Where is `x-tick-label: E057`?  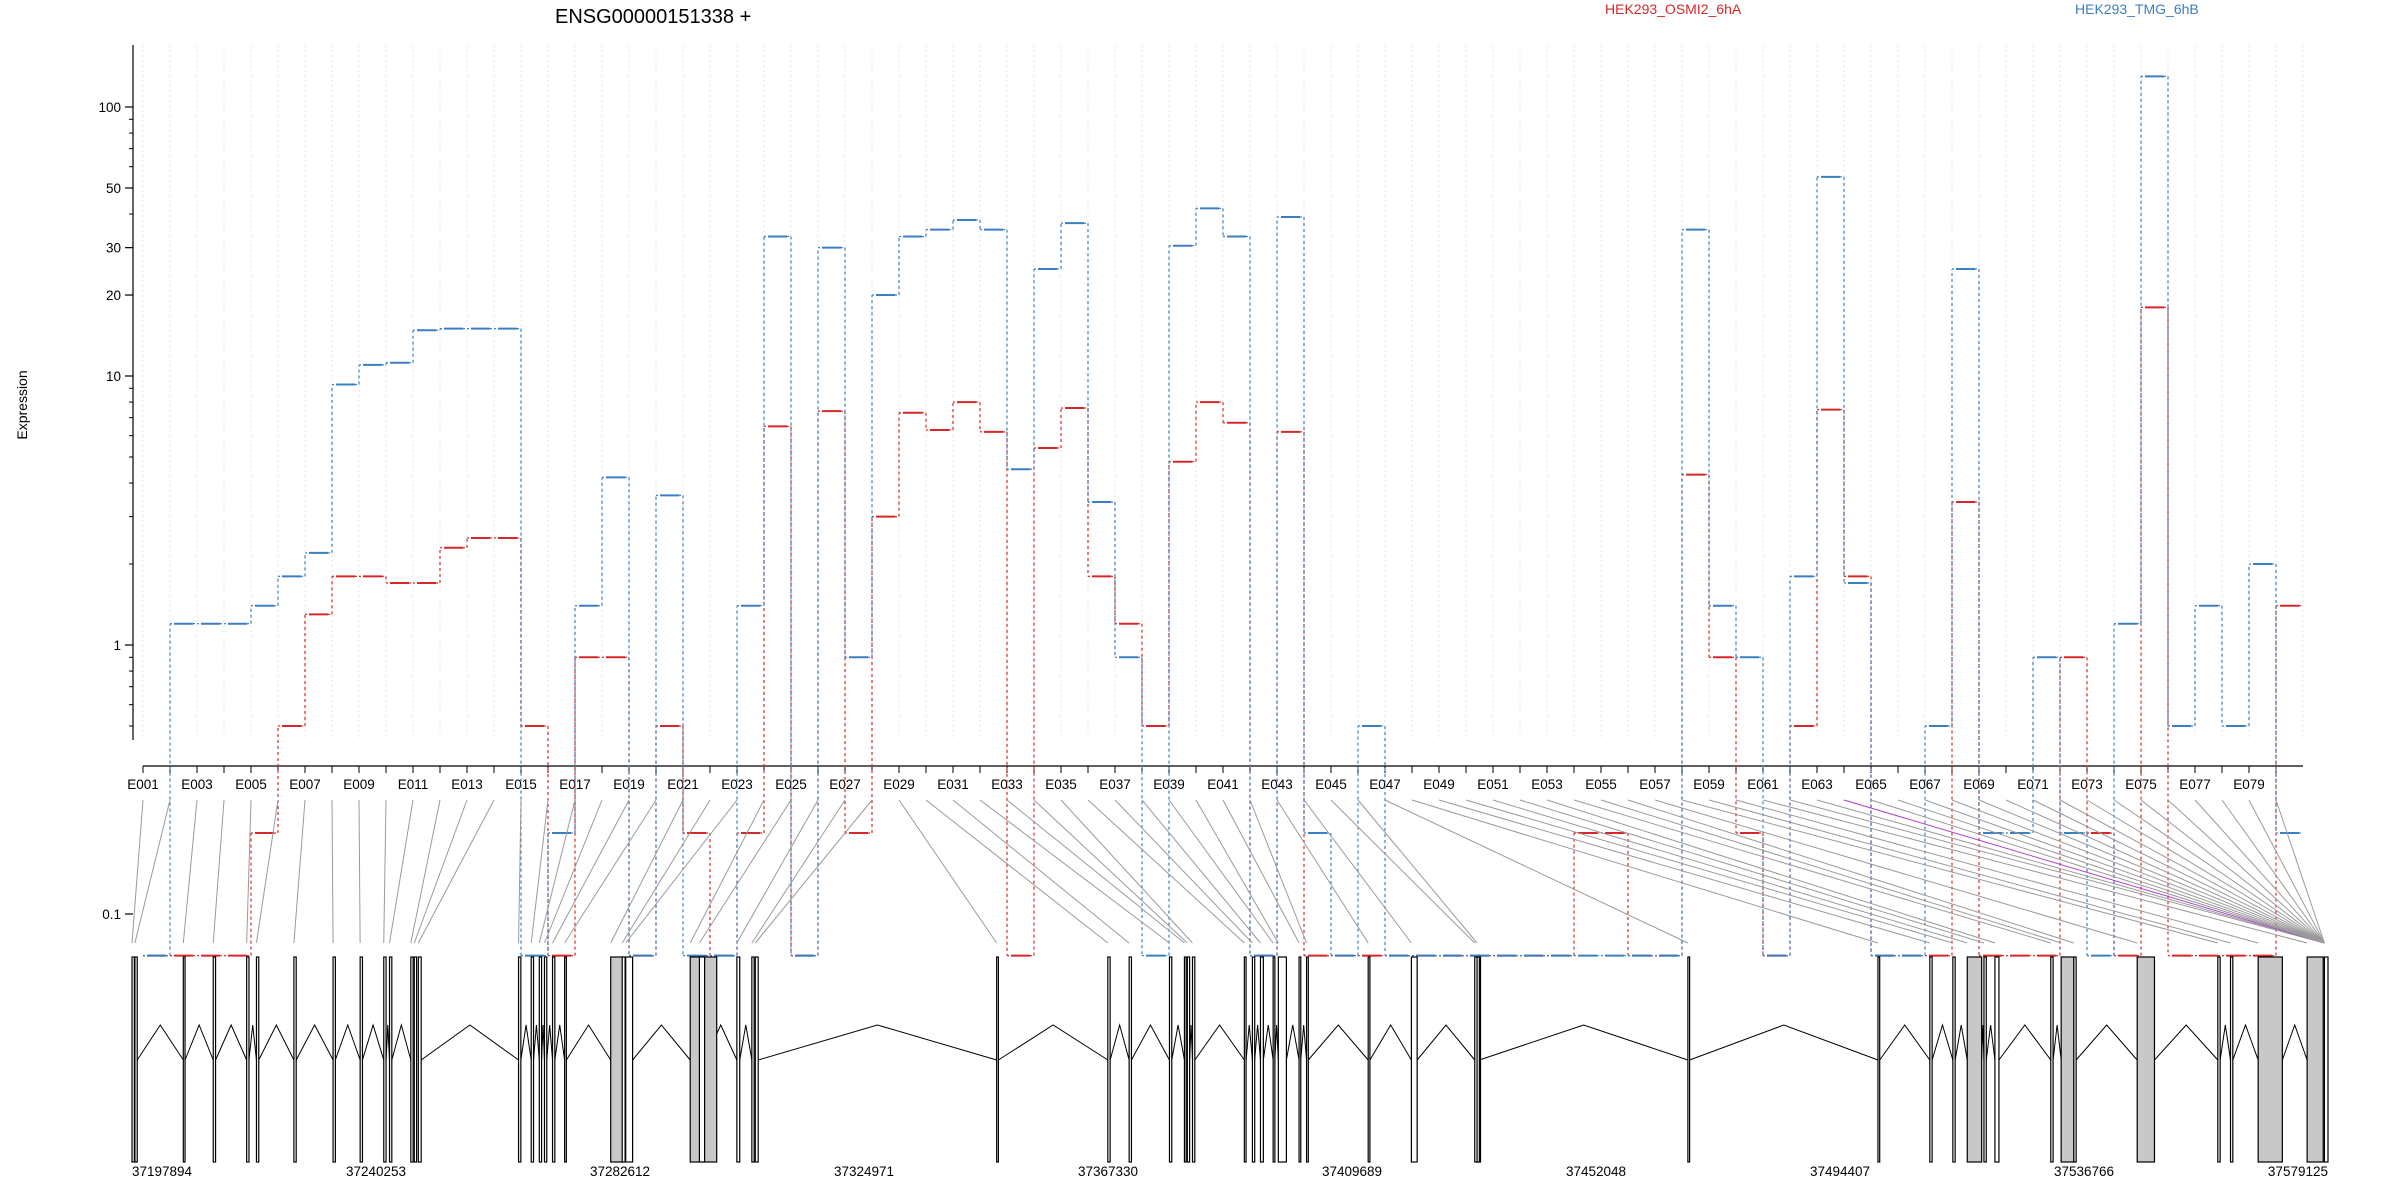
x-tick-label: E057 is located at coordinates (1655, 784).